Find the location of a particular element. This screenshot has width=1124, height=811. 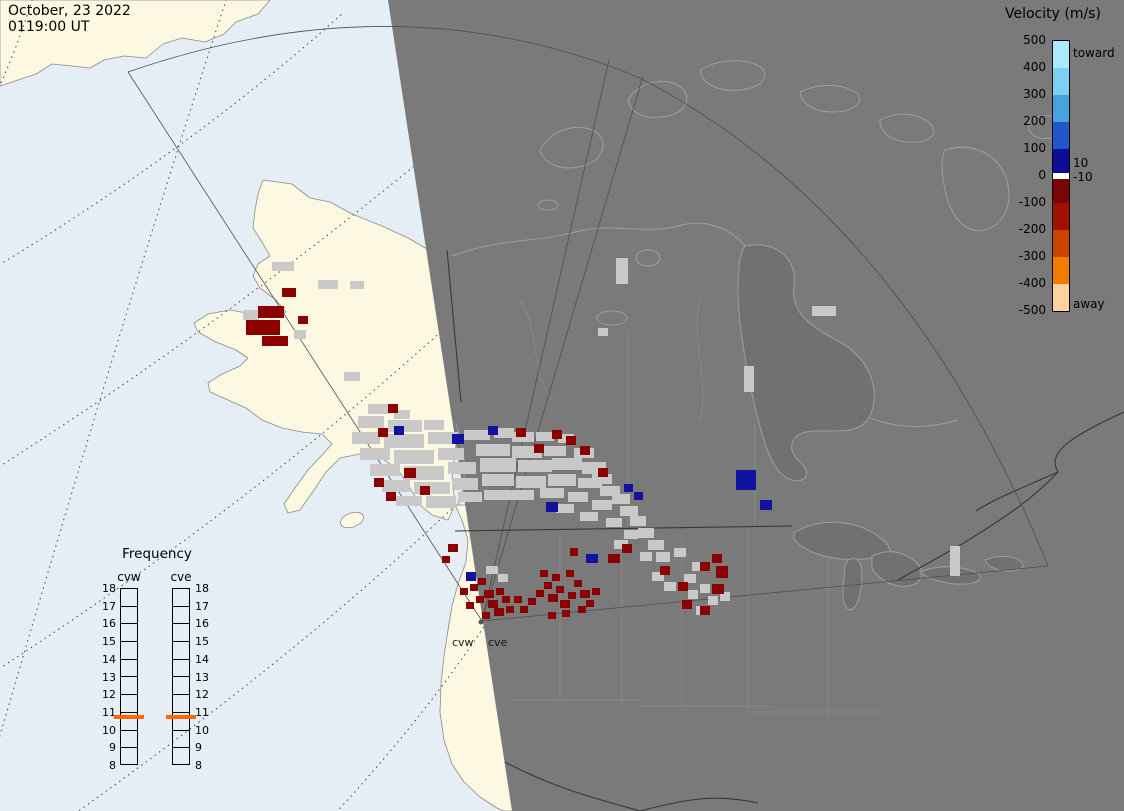

island-banks is located at coordinates (657, 99).